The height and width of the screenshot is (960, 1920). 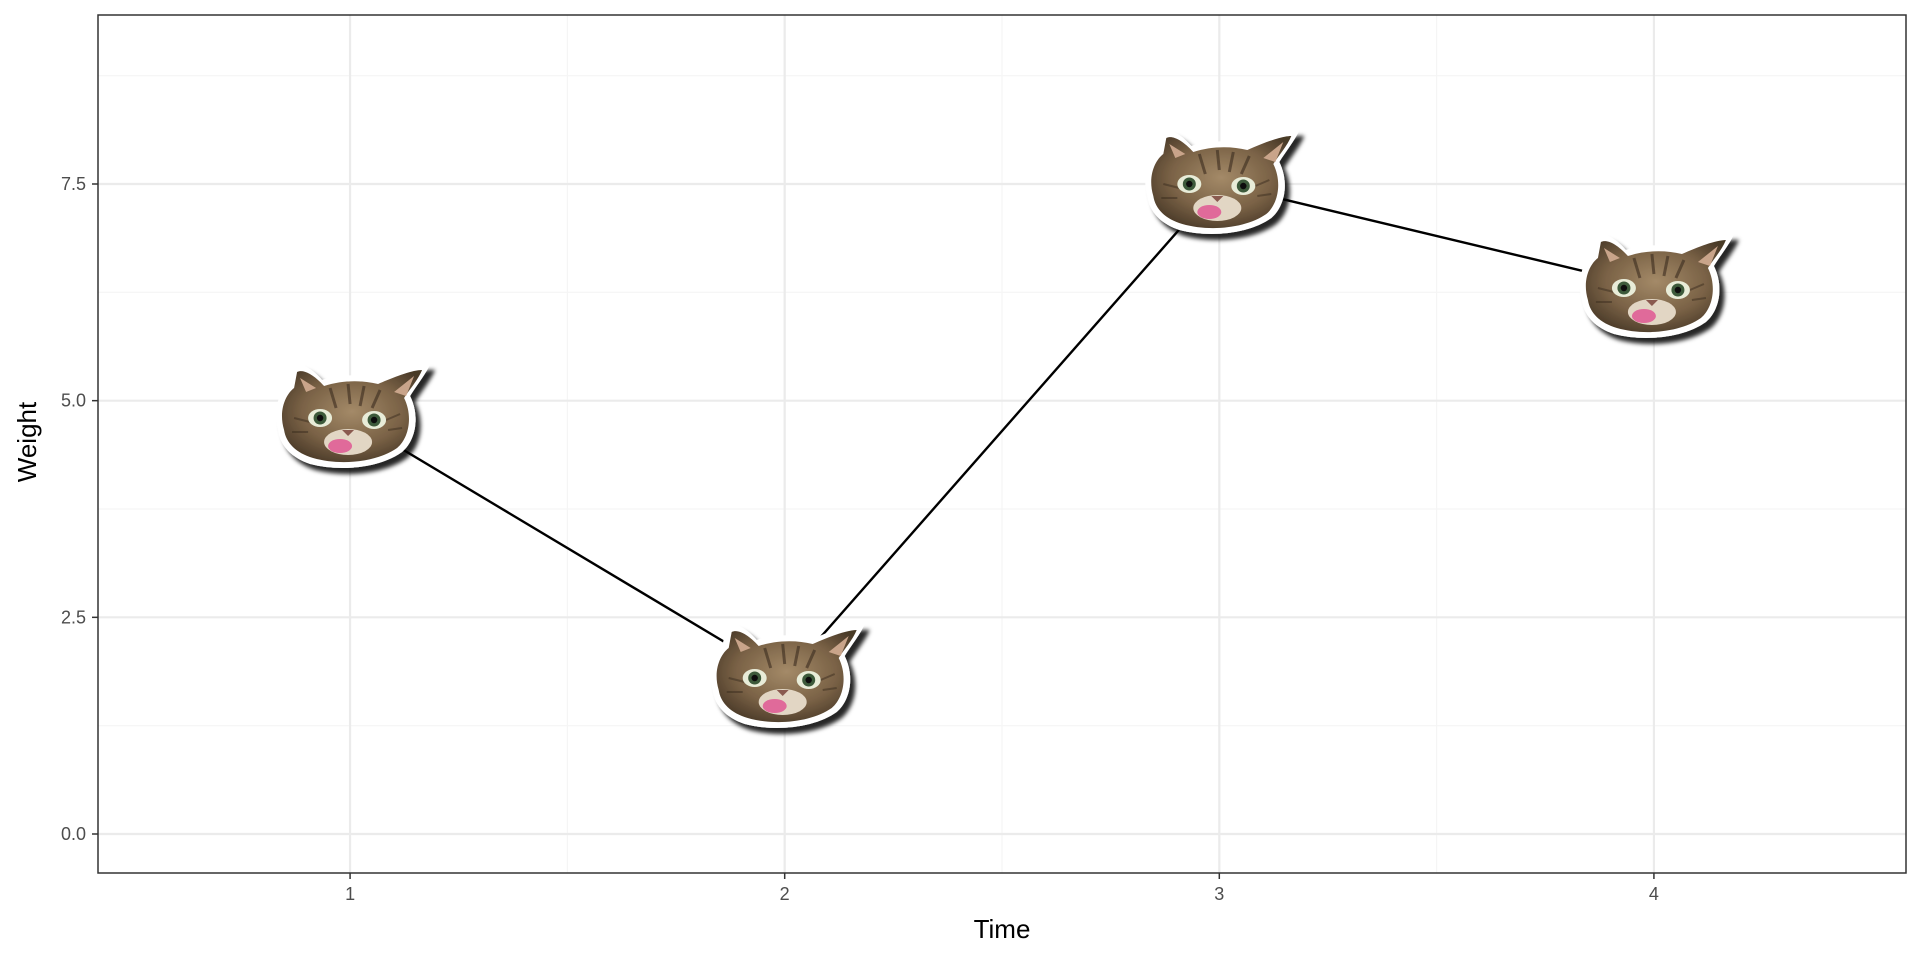 What do you see at coordinates (1002, 888) in the screenshot?
I see `x-axis: 1 2 3 4` at bounding box center [1002, 888].